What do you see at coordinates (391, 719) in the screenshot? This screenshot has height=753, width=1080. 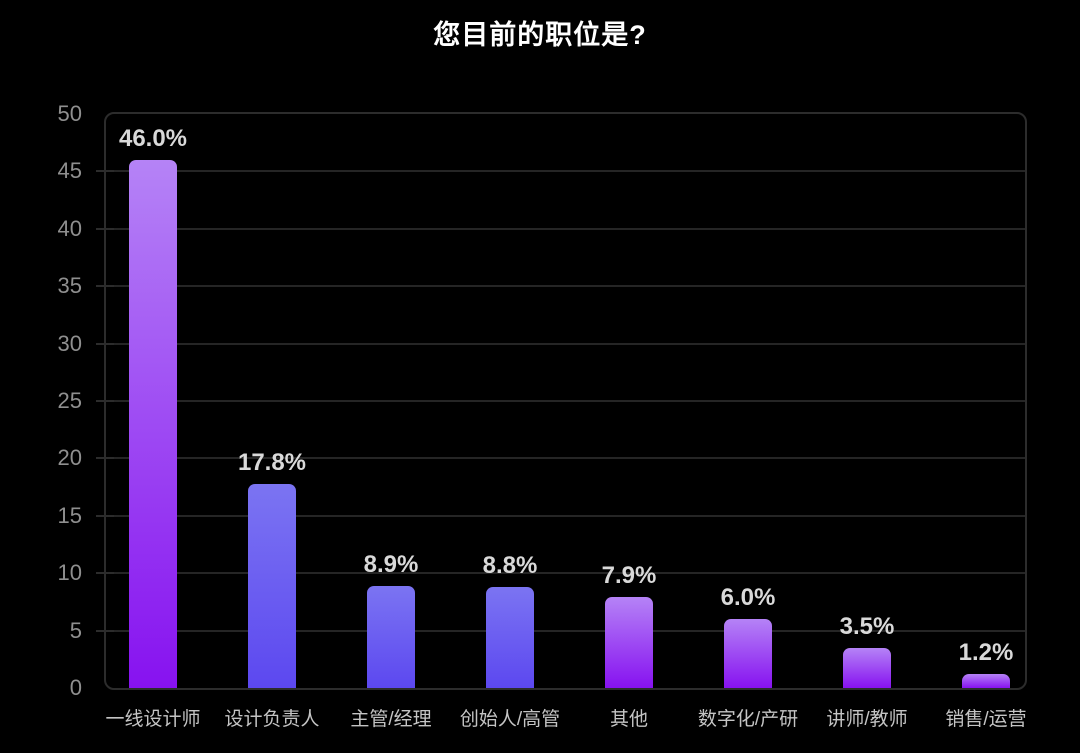 I see `x-axis-category-label: 主管/经理` at bounding box center [391, 719].